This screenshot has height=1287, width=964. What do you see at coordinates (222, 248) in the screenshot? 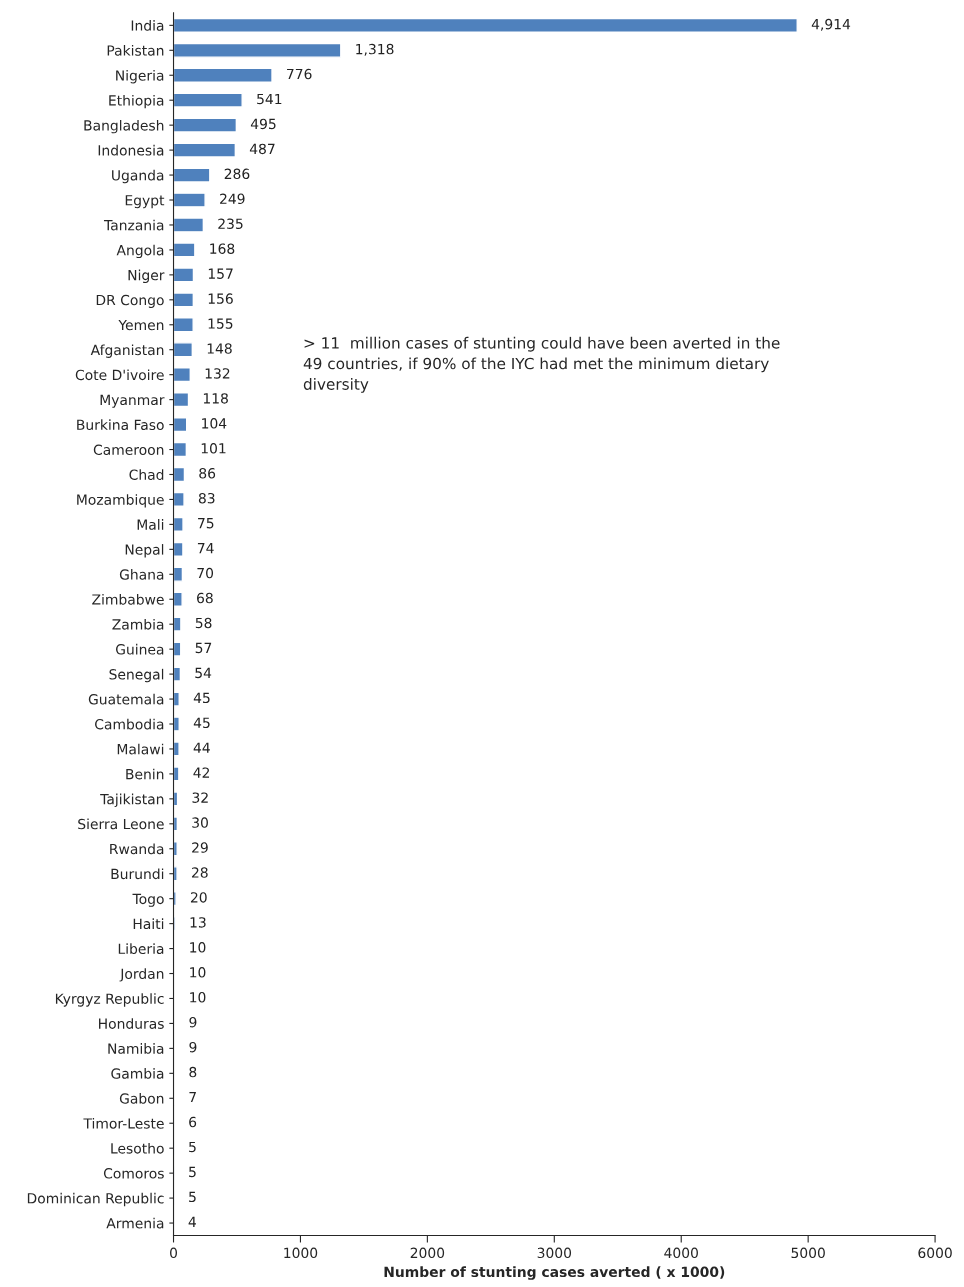
I see `data-label: 168` at bounding box center [222, 248].